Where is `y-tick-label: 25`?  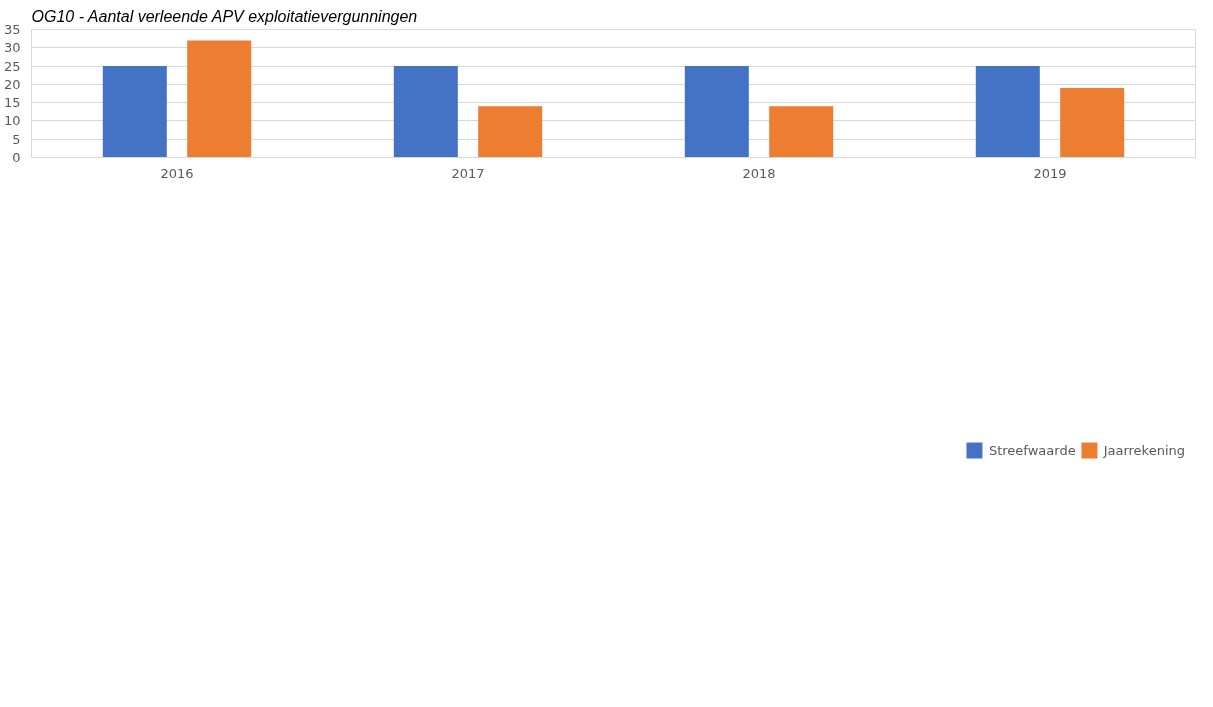 y-tick-label: 25 is located at coordinates (12, 66).